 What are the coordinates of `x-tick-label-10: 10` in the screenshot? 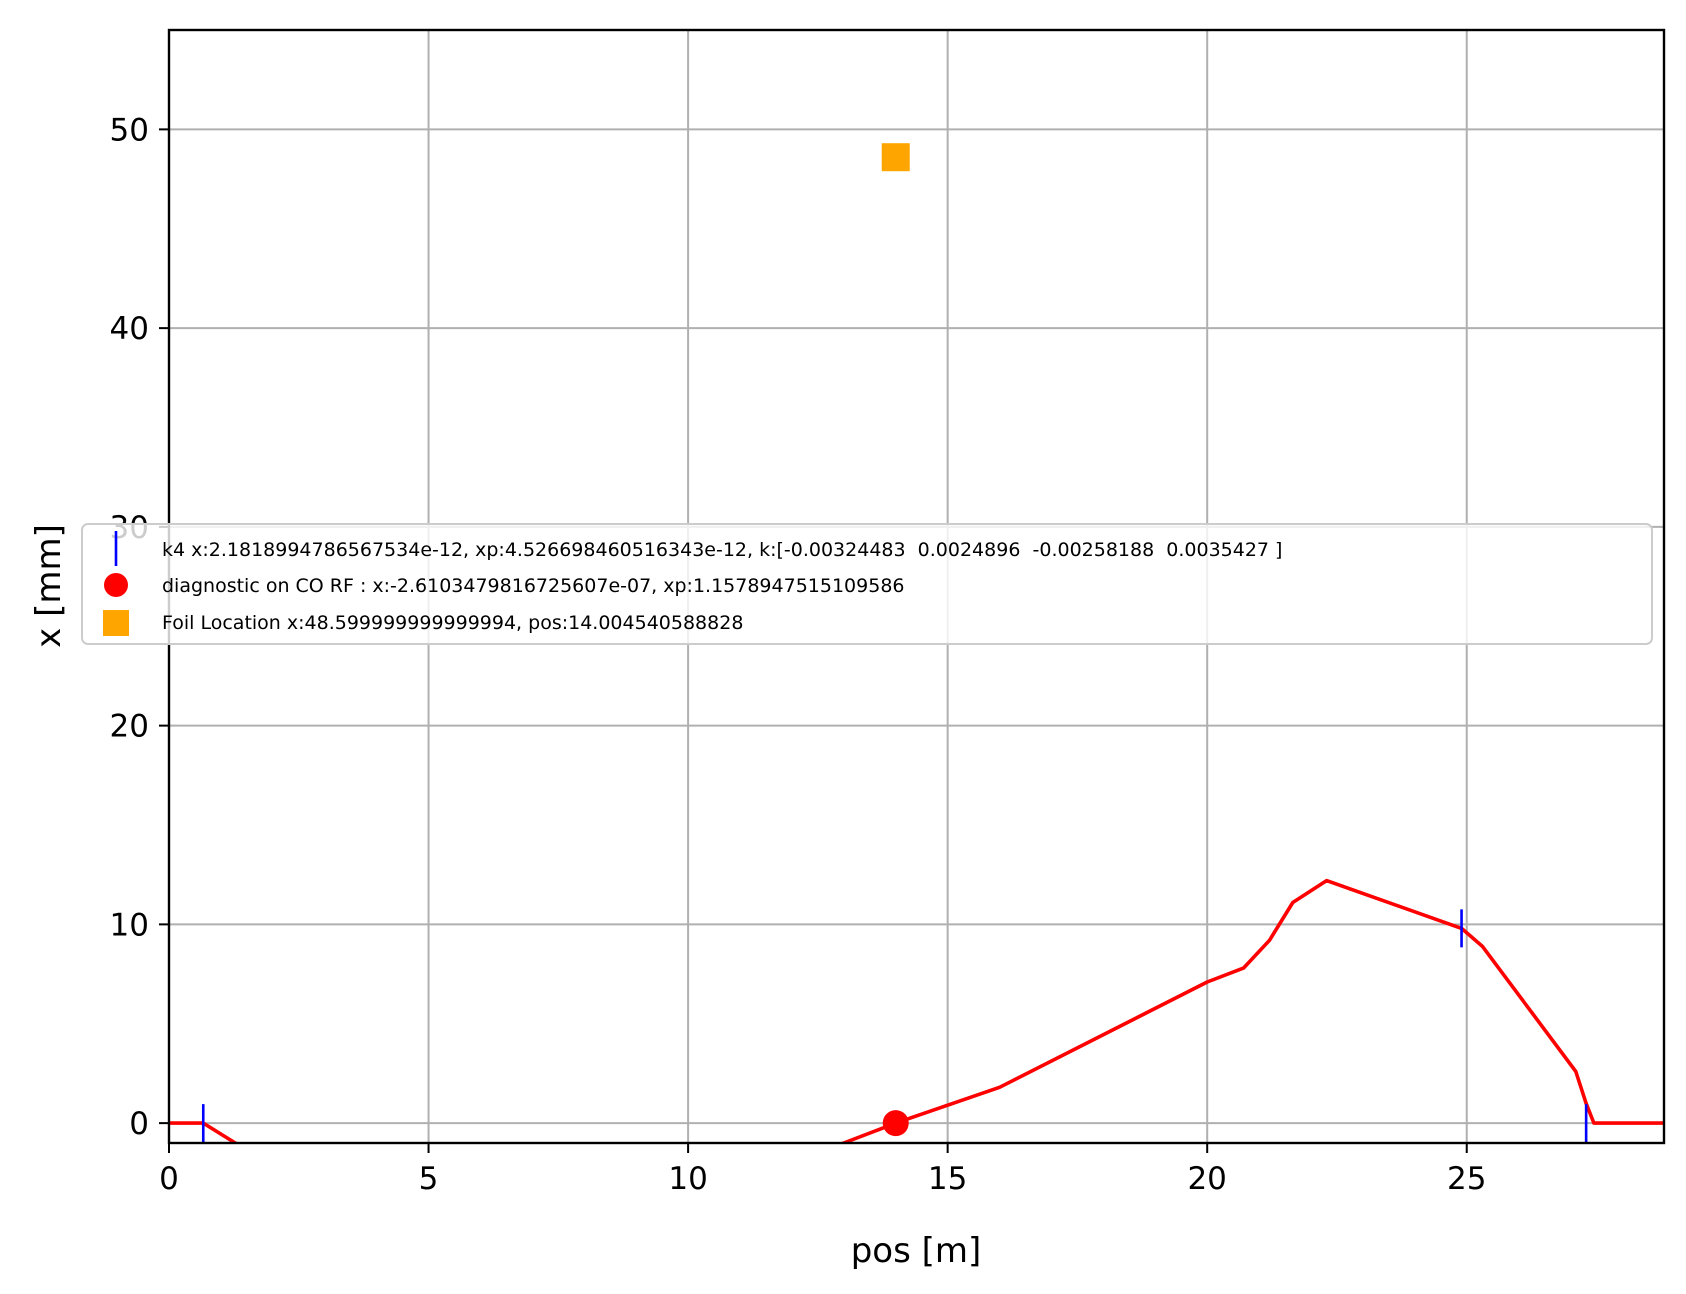 It's located at (687, 1179).